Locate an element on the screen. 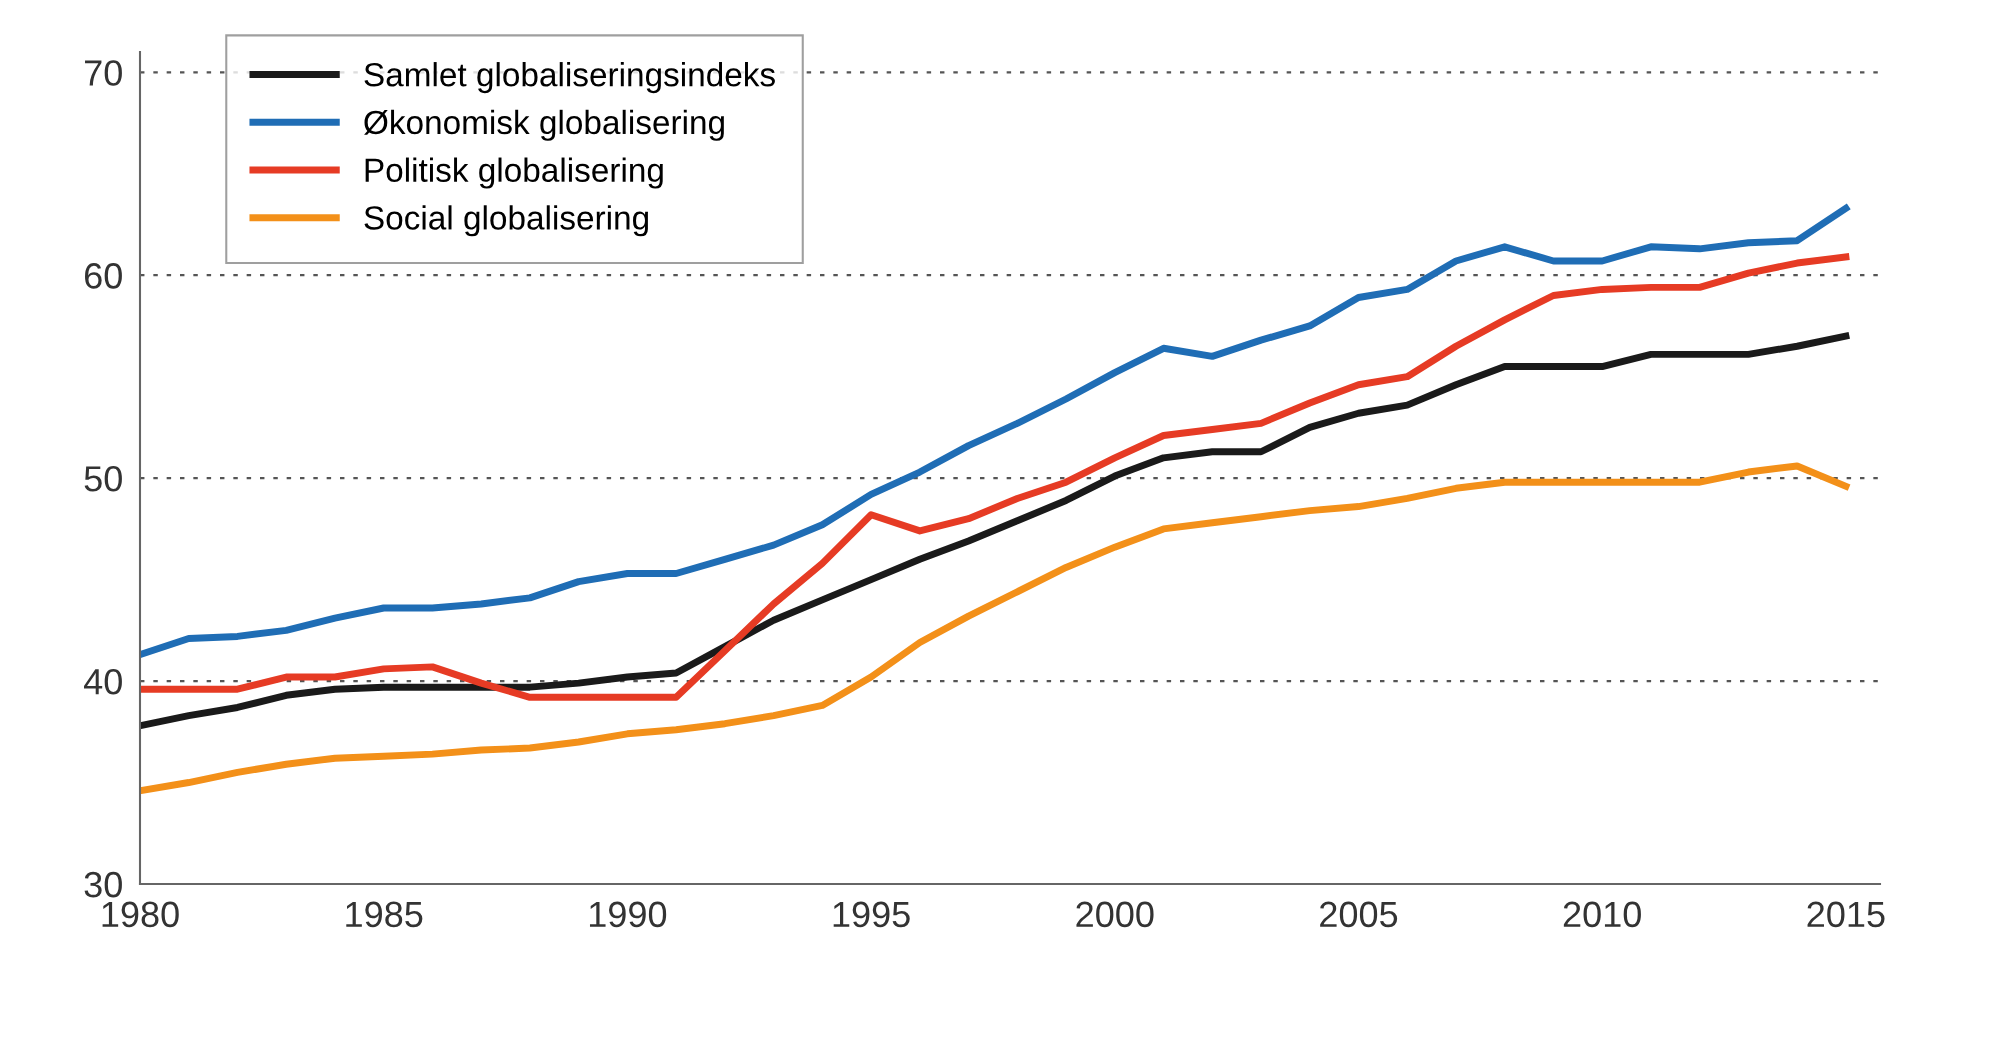 The width and height of the screenshot is (2000, 1040). legend-label: Politisk globalisering is located at coordinates (514, 173).